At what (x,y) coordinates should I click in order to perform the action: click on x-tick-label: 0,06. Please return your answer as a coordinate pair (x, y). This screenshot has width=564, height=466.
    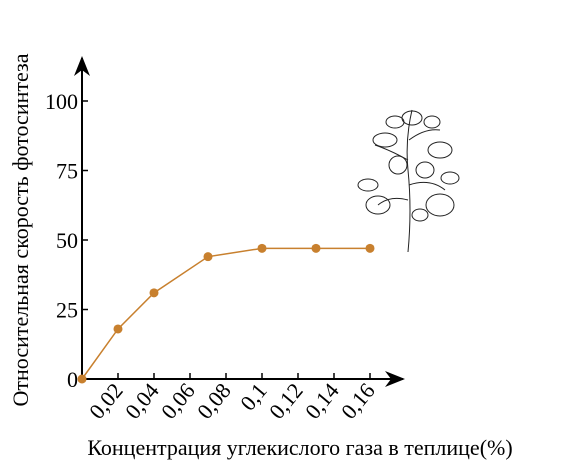
    Looking at the image, I should click on (178, 401).